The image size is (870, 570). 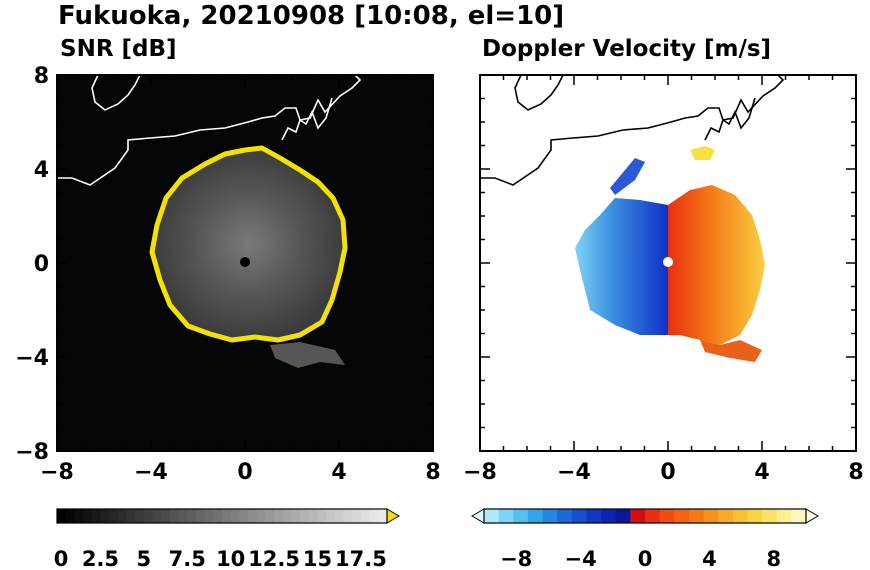 I want to click on snr-colorbar-frame, so click(x=222, y=516).